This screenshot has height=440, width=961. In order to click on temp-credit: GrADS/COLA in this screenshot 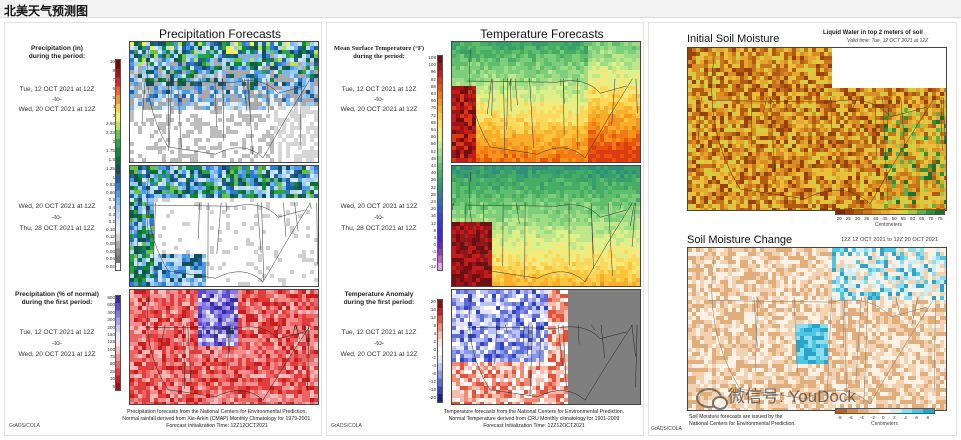, I will do `click(346, 426)`.